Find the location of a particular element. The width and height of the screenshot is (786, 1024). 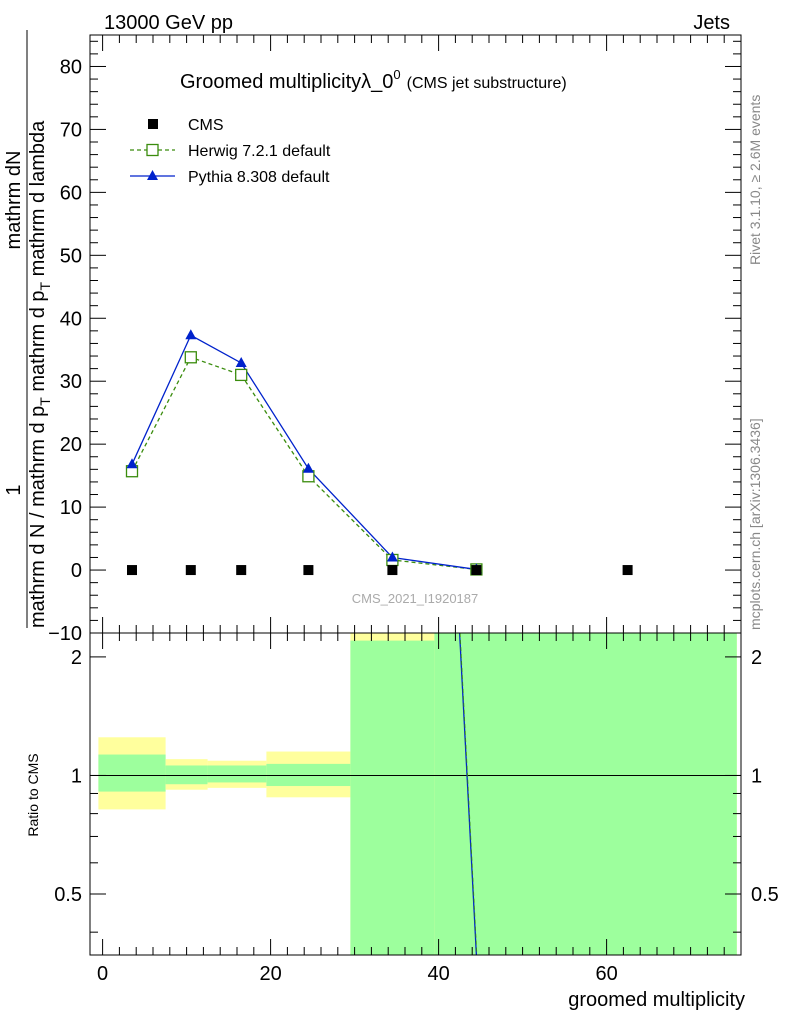

ratio-ytick-label-right: 1 is located at coordinates (756, 776).